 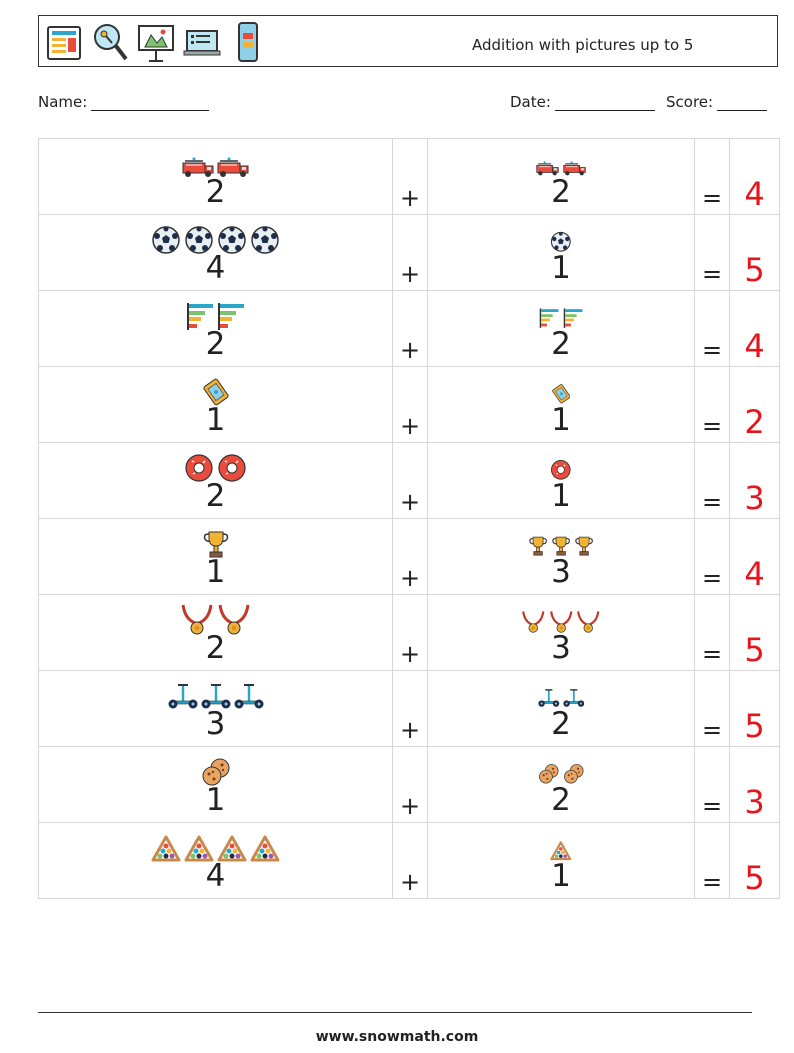 I want to click on addend-a: 2, so click(x=215, y=648).